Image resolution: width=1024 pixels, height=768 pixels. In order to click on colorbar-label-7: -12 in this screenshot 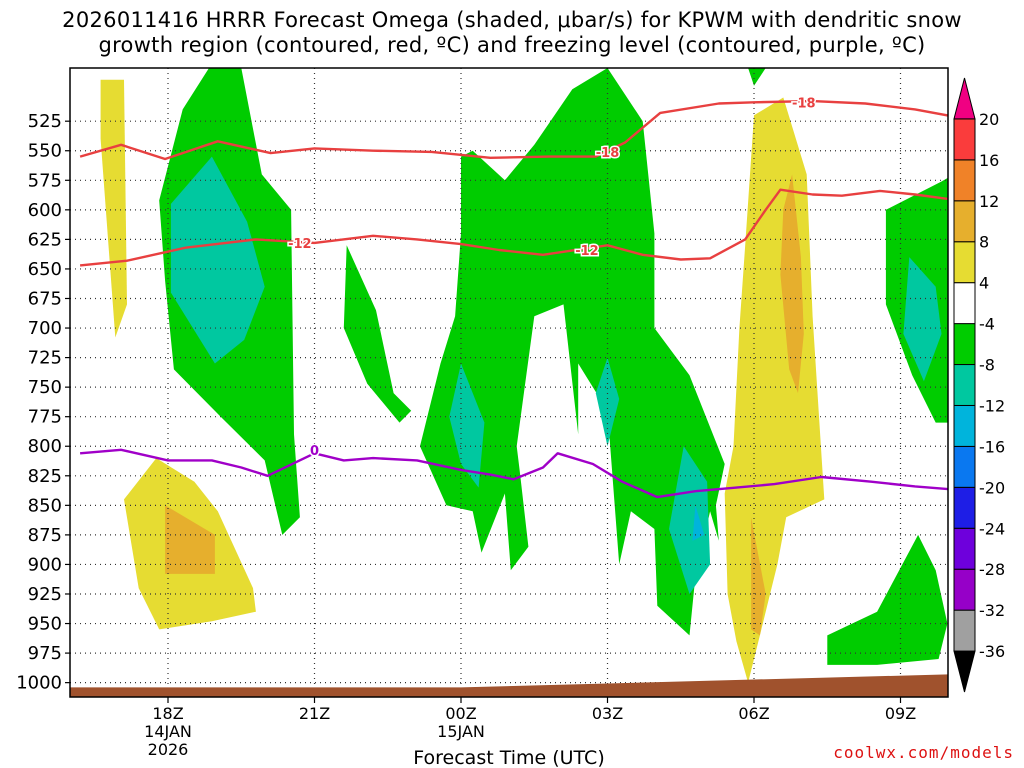, I will do `click(992, 405)`.